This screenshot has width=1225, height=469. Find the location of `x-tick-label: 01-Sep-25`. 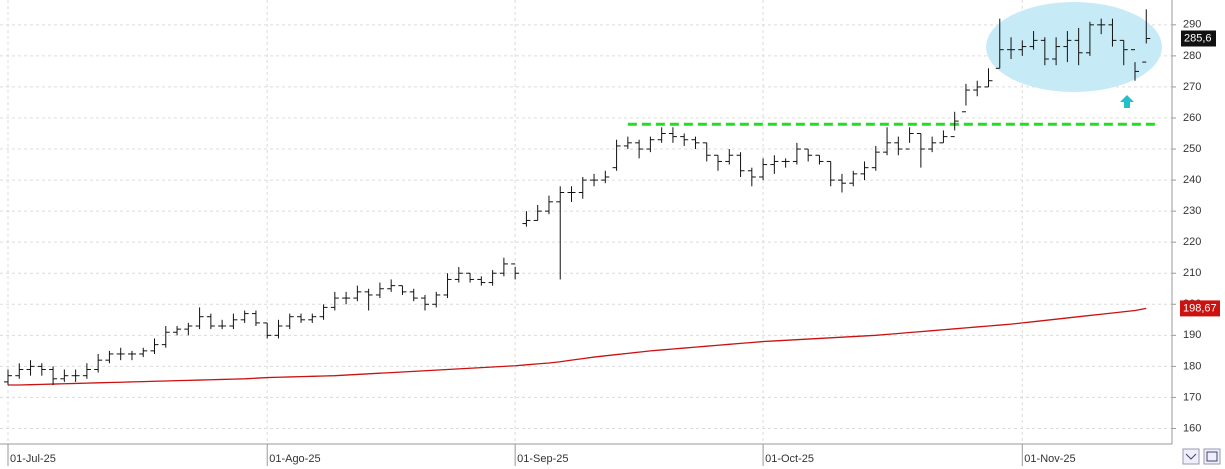

x-tick-label: 01-Sep-25 is located at coordinates (542, 459).